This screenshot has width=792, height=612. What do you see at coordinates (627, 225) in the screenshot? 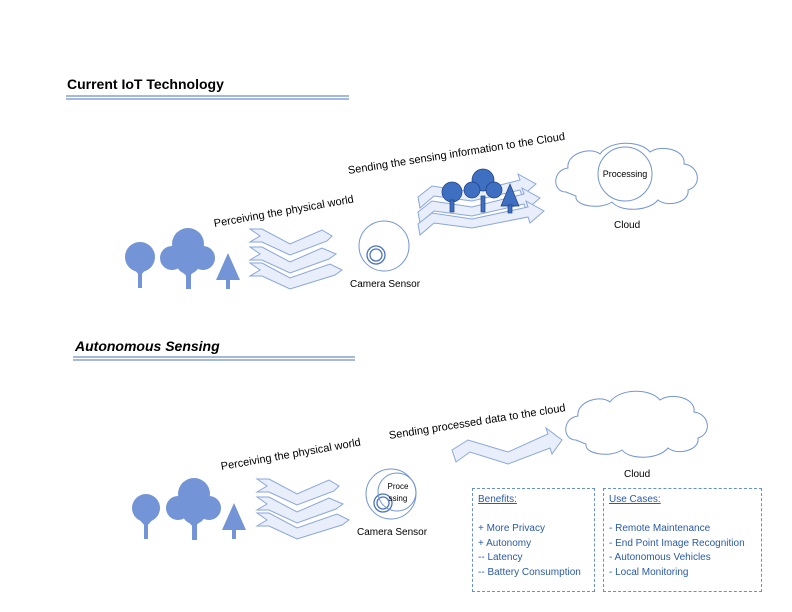
I see `cloud-label-1: Cloud` at bounding box center [627, 225].